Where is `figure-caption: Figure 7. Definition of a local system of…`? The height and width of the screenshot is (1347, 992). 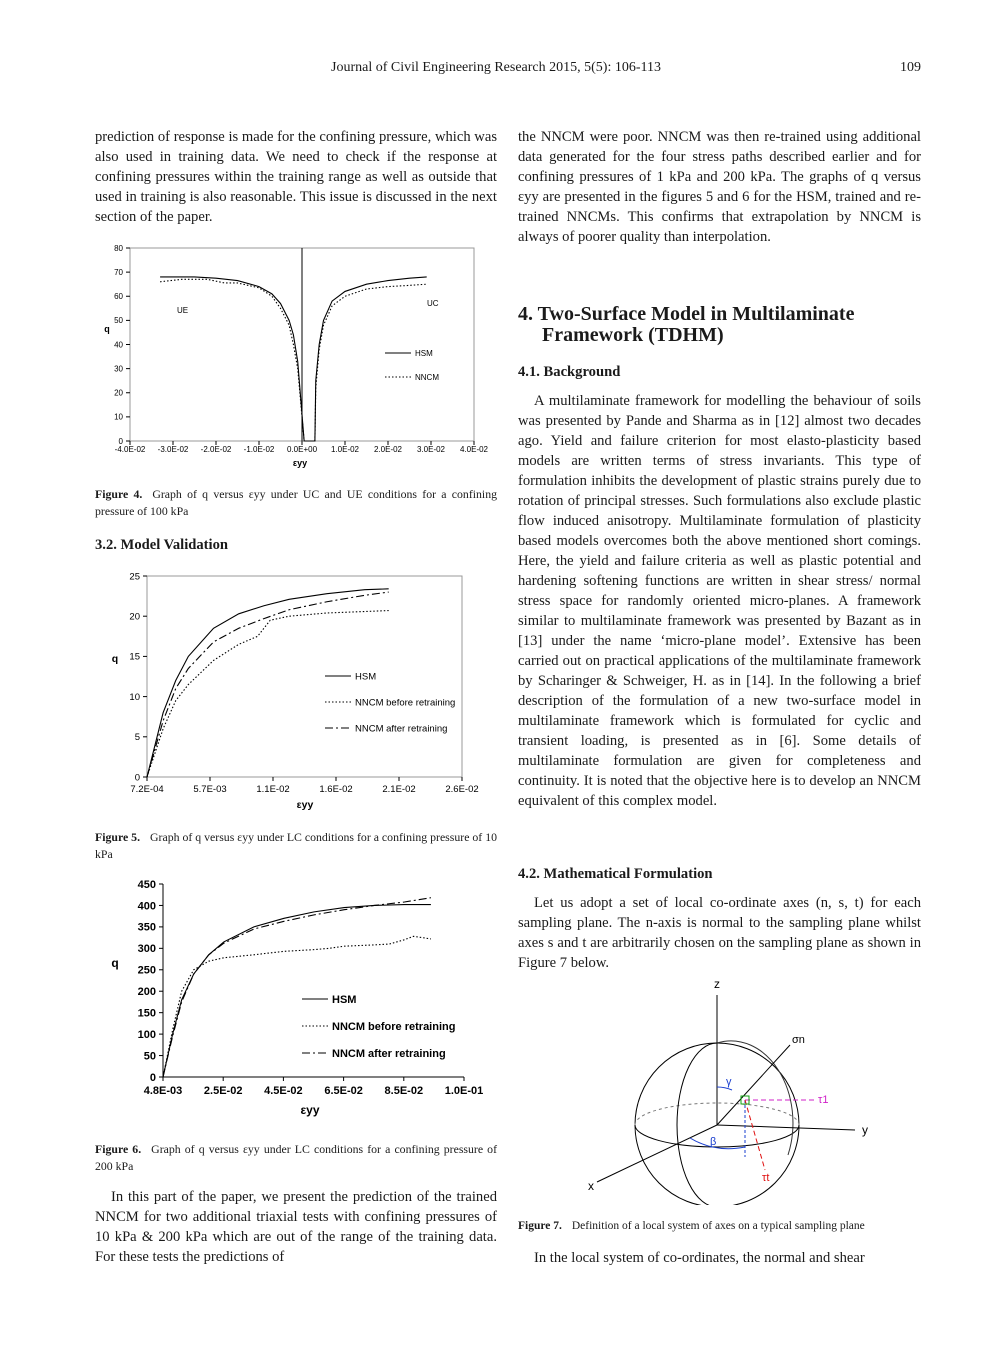 figure-caption: Figure 7. Definition of a local system of… is located at coordinates (723, 1226).